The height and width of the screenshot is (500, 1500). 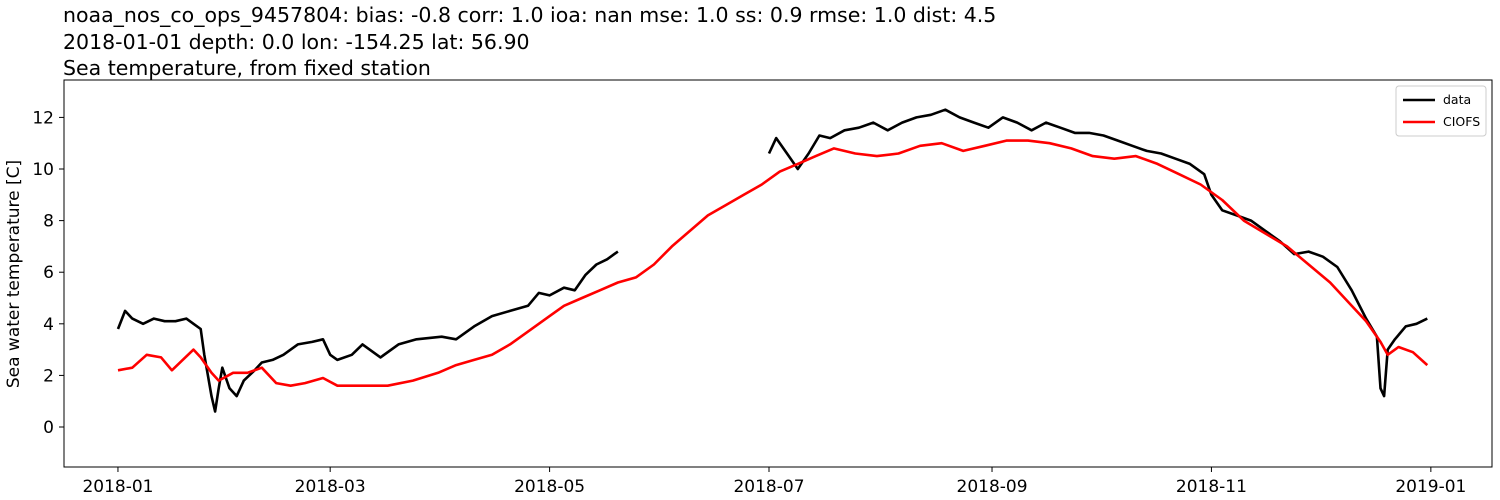 What do you see at coordinates (48, 325) in the screenshot?
I see `y-tick-label: 4` at bounding box center [48, 325].